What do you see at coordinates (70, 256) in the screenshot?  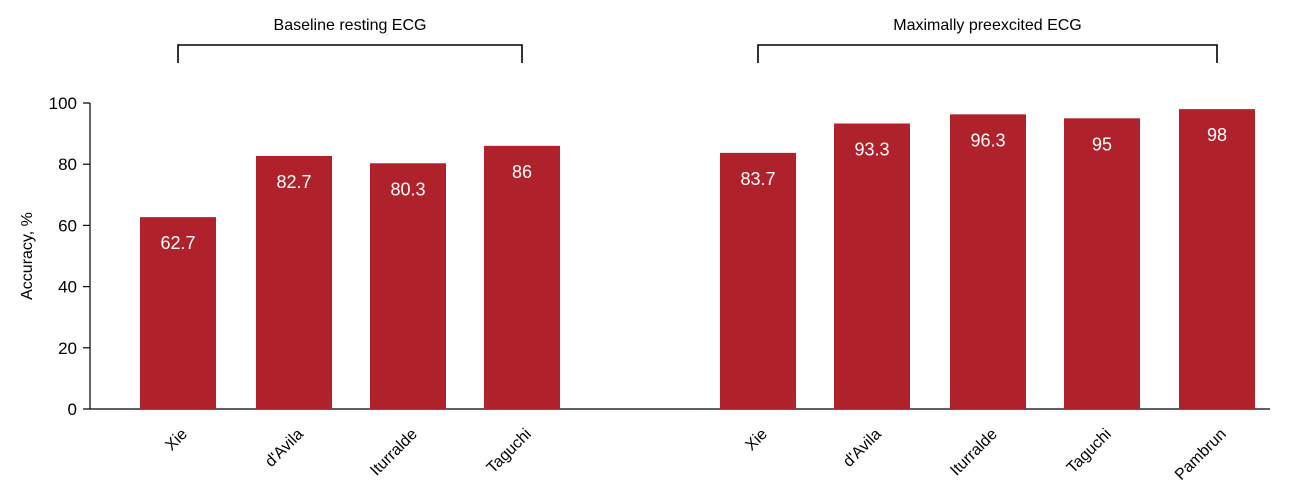 I see `y-axis: 0 20 40 60 80 100` at bounding box center [70, 256].